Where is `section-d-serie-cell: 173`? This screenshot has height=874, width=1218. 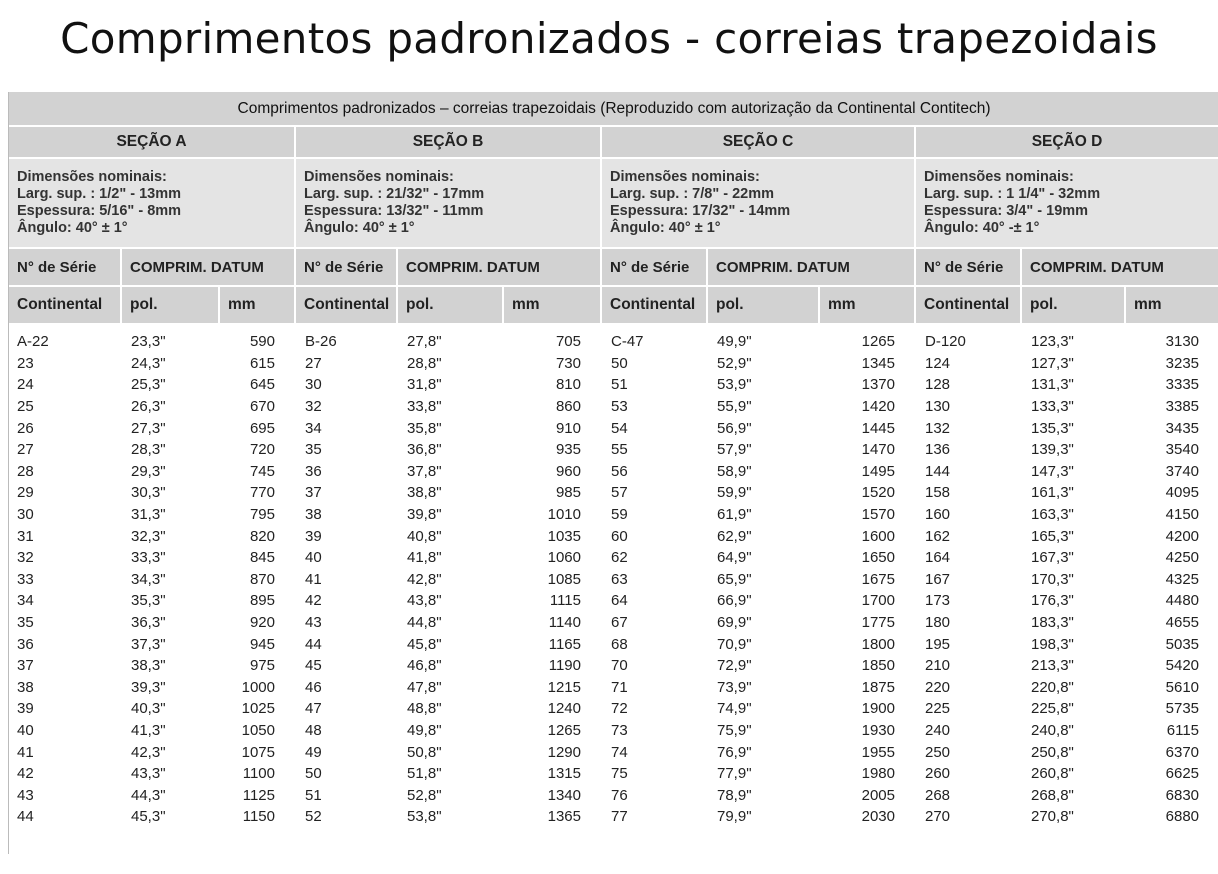
section-d-serie-cell: 173 is located at coordinates (938, 601).